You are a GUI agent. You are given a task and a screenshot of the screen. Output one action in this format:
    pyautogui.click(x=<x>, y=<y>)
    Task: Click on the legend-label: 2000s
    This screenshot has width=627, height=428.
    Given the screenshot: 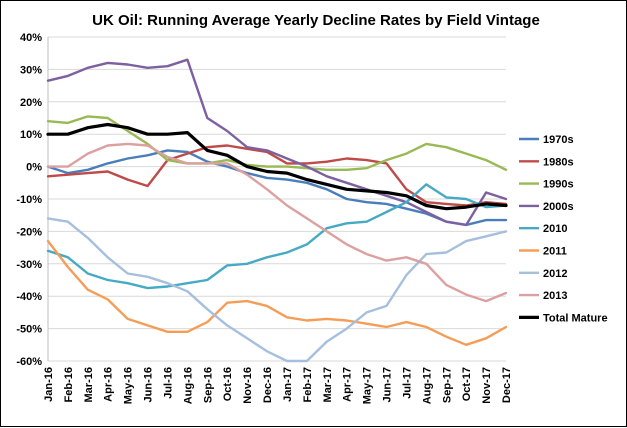 What is the action you would take?
    pyautogui.click(x=558, y=207)
    